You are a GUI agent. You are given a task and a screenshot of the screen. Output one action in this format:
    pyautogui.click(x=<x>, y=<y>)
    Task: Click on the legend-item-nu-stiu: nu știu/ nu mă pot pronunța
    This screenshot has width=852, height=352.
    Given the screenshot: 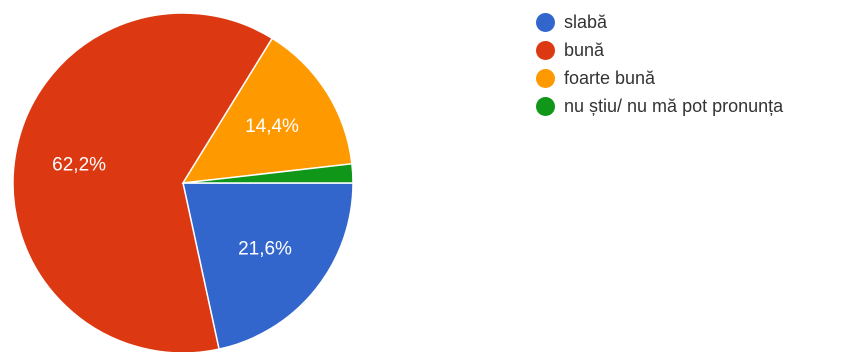 What is the action you would take?
    pyautogui.click(x=659, y=106)
    